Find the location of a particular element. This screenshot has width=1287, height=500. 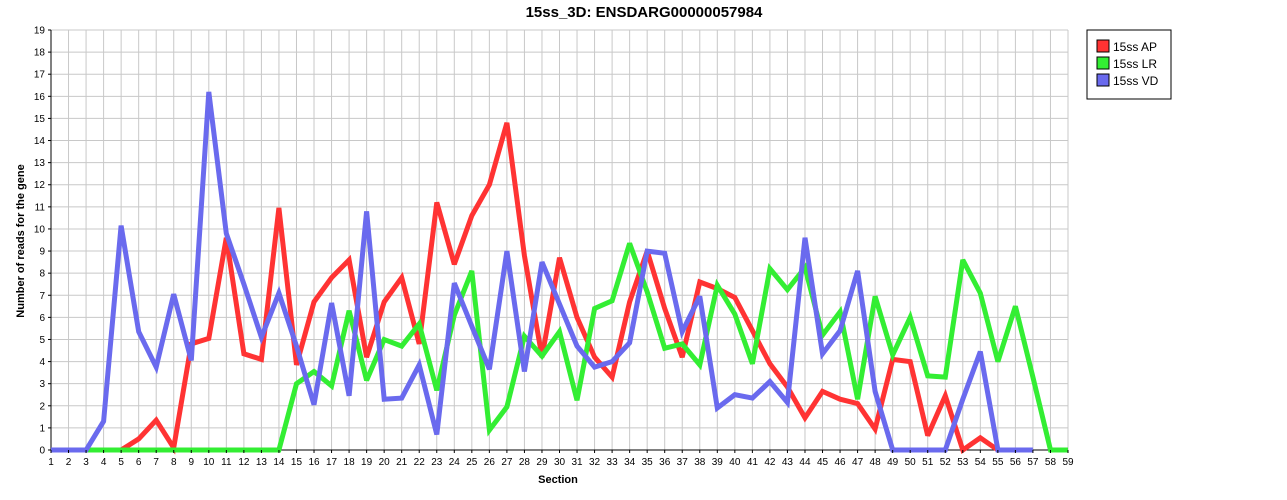

x-tick-label: 14 is located at coordinates (279, 462).